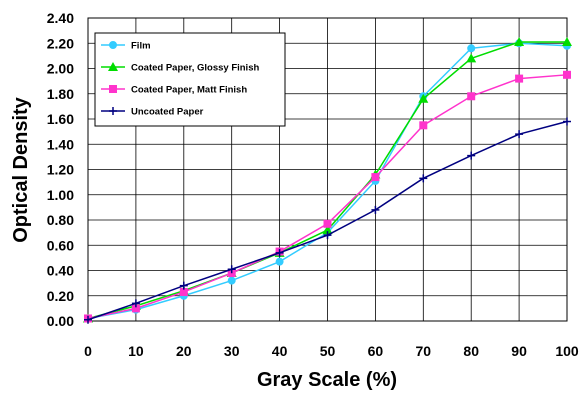  I want to click on x-tick-label: 70, so click(424, 351).